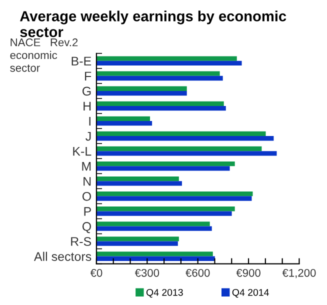 The height and width of the screenshot is (305, 327). What do you see at coordinates (86, 166) in the screenshot?
I see `y-tick-label: M` at bounding box center [86, 166].